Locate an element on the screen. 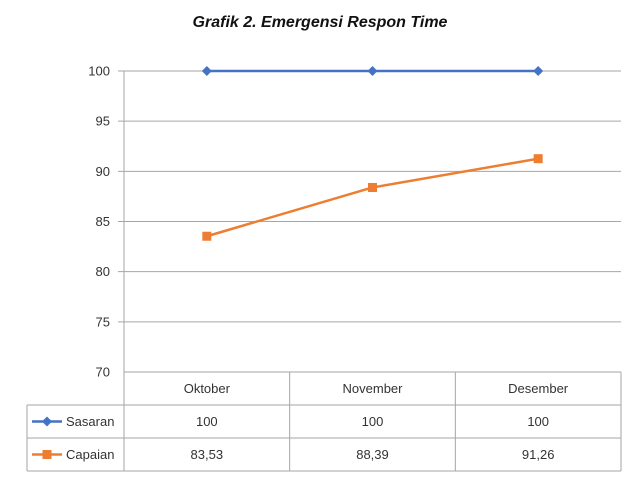 The width and height of the screenshot is (640, 480). x-tick-label: Oktober is located at coordinates (207, 388).